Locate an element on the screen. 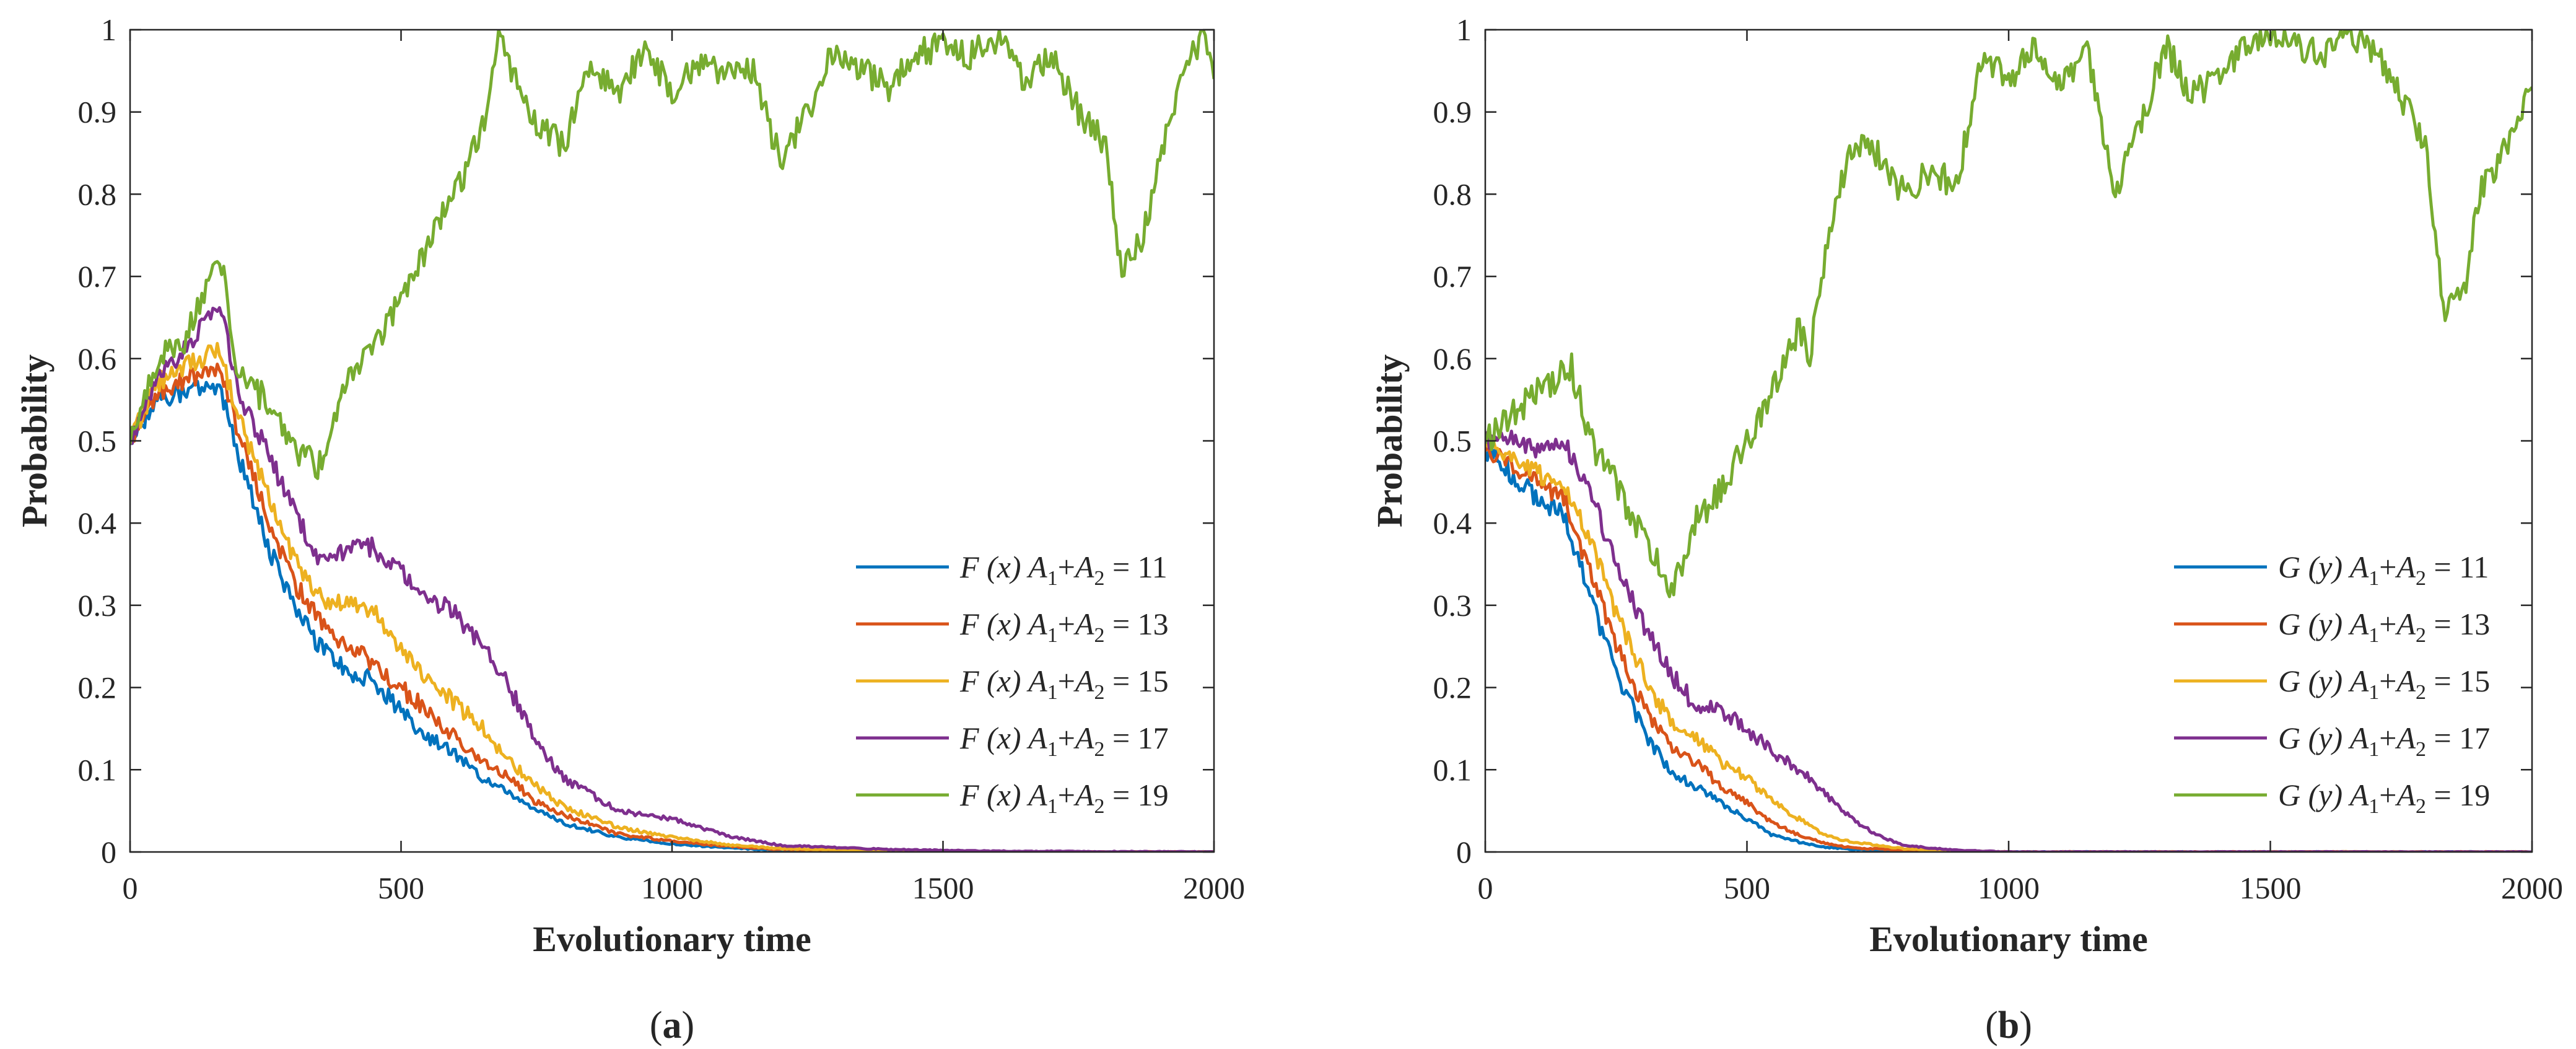  legend-entry-13: G (y) A1+A2 = 13 is located at coordinates (2384, 627).